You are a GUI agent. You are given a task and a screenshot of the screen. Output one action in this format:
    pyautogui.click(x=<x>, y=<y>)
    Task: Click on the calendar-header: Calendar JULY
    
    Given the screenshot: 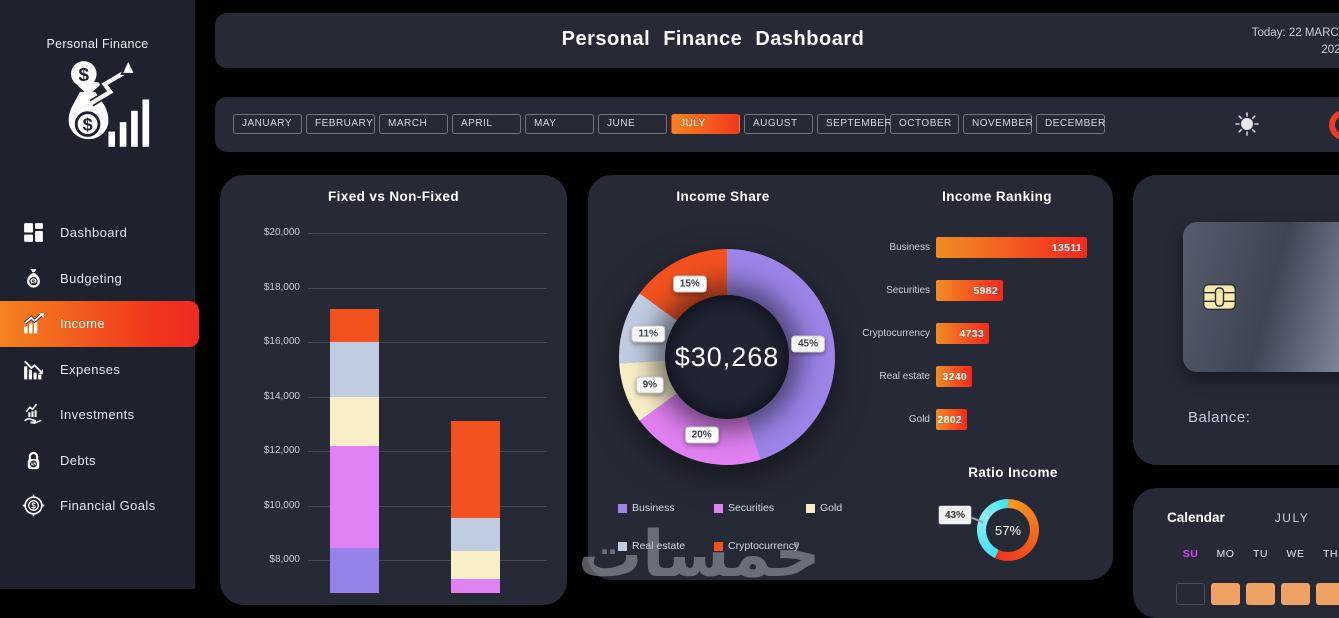 What is the action you would take?
    pyautogui.click(x=1238, y=517)
    